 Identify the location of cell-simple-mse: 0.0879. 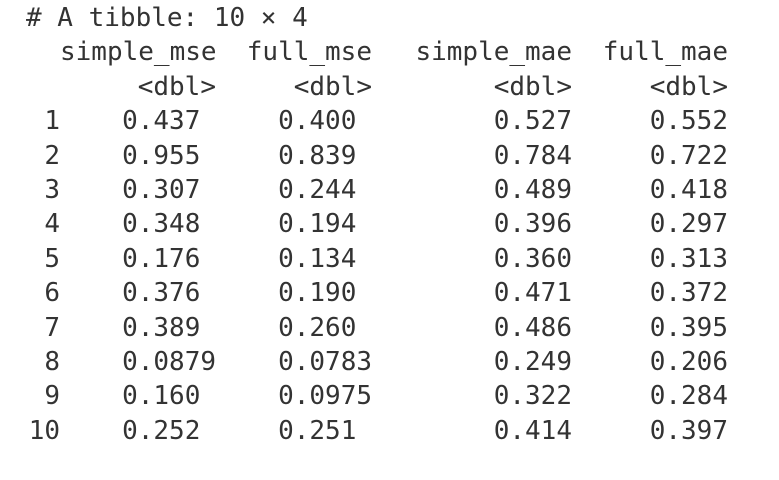
(169, 361).